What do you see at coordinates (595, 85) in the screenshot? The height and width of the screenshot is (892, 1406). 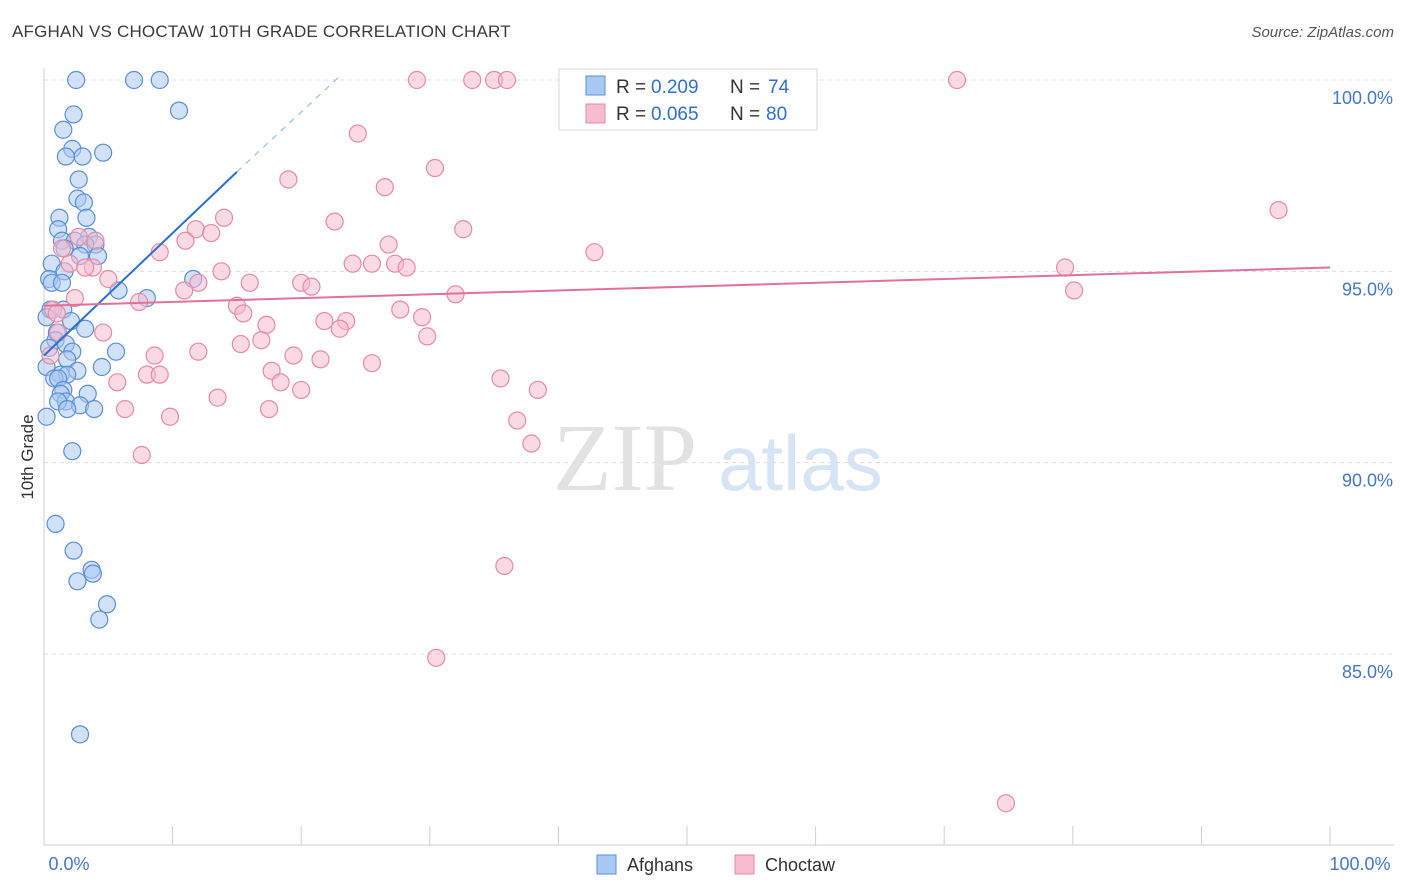 I see `stats-legend-swatch-afghans` at bounding box center [595, 85].